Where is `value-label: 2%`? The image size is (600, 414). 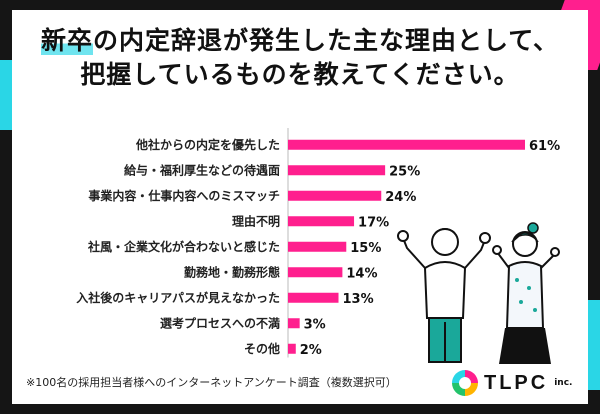
value-label: 2% is located at coordinates (311, 350).